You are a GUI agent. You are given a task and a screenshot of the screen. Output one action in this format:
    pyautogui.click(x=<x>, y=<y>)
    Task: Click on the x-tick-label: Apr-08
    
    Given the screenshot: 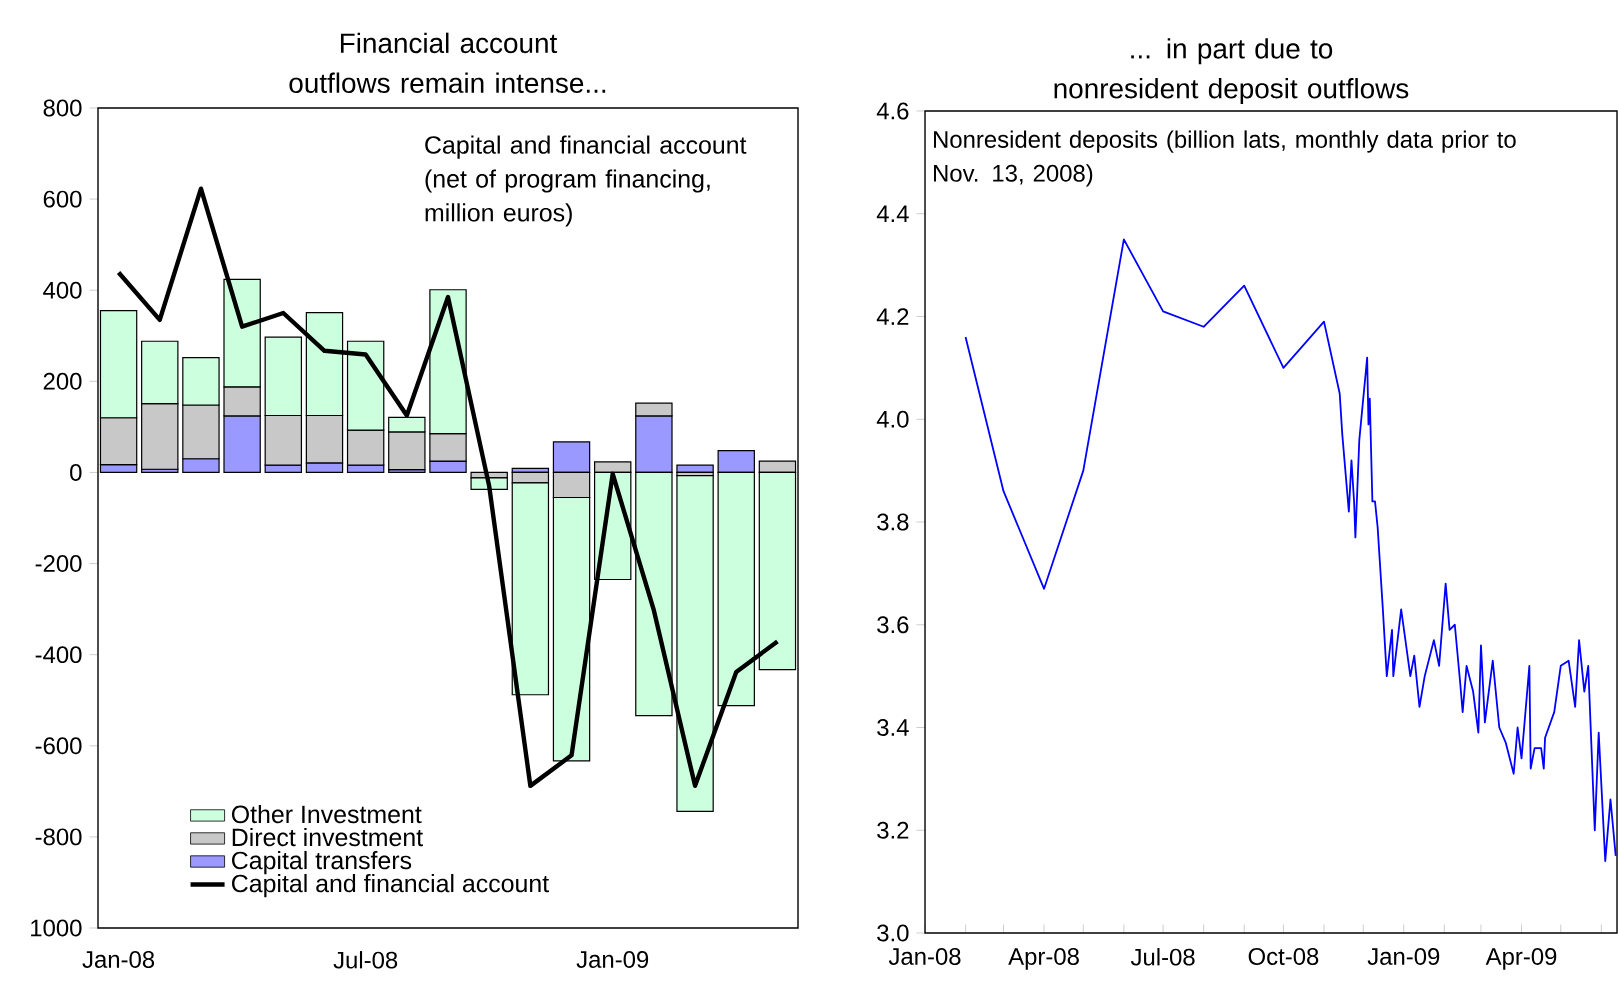 What is the action you would take?
    pyautogui.click(x=1043, y=959)
    